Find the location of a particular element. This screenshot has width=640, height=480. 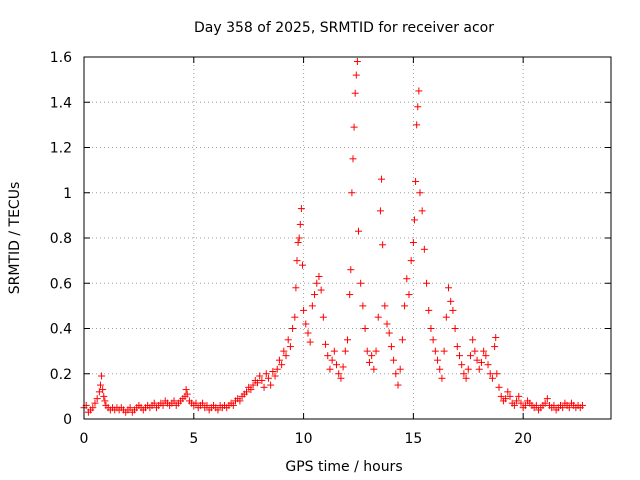

y-tick-label: 0.4 is located at coordinates (61, 330).